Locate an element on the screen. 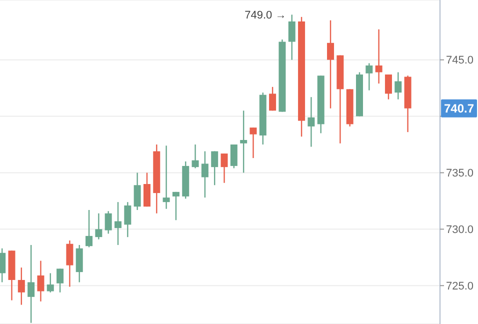 Image resolution: width=478 pixels, height=324 pixels. y-tick-label: 735.0 is located at coordinates (460, 174).